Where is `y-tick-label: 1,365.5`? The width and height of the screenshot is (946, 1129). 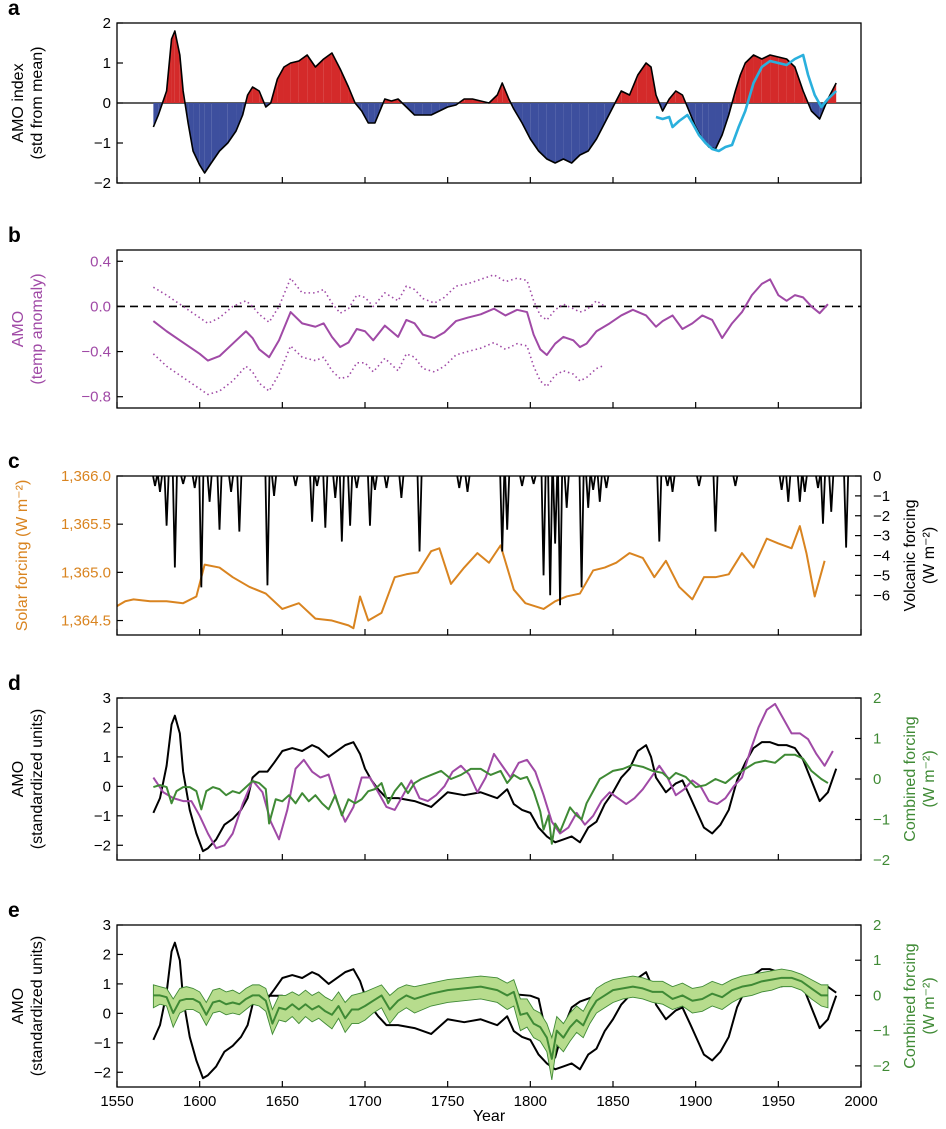 y-tick-label: 1,365.5 is located at coordinates (86, 524).